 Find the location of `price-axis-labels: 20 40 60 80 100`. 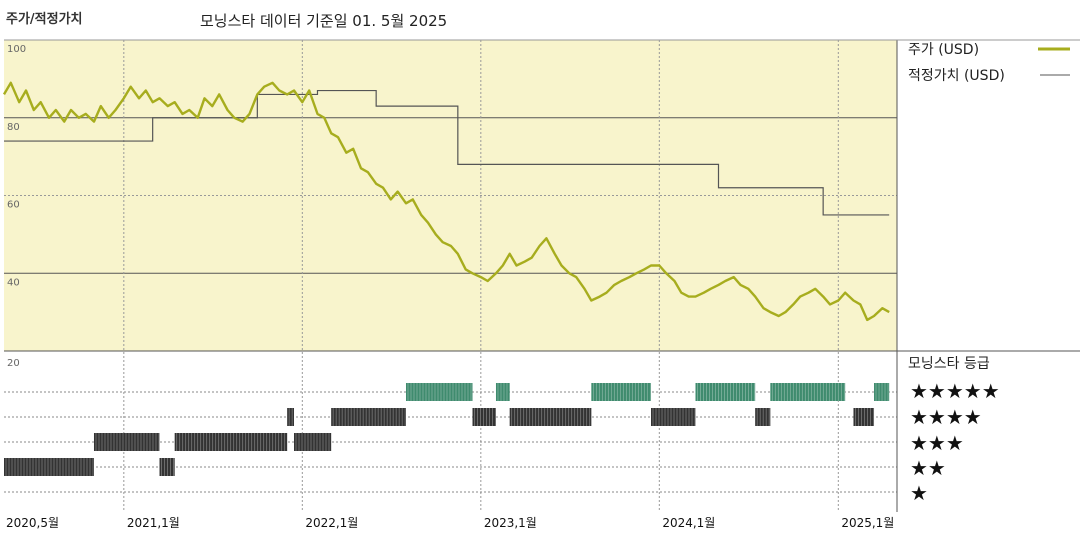

price-axis-labels: 20 40 60 80 100 is located at coordinates (16, 206).